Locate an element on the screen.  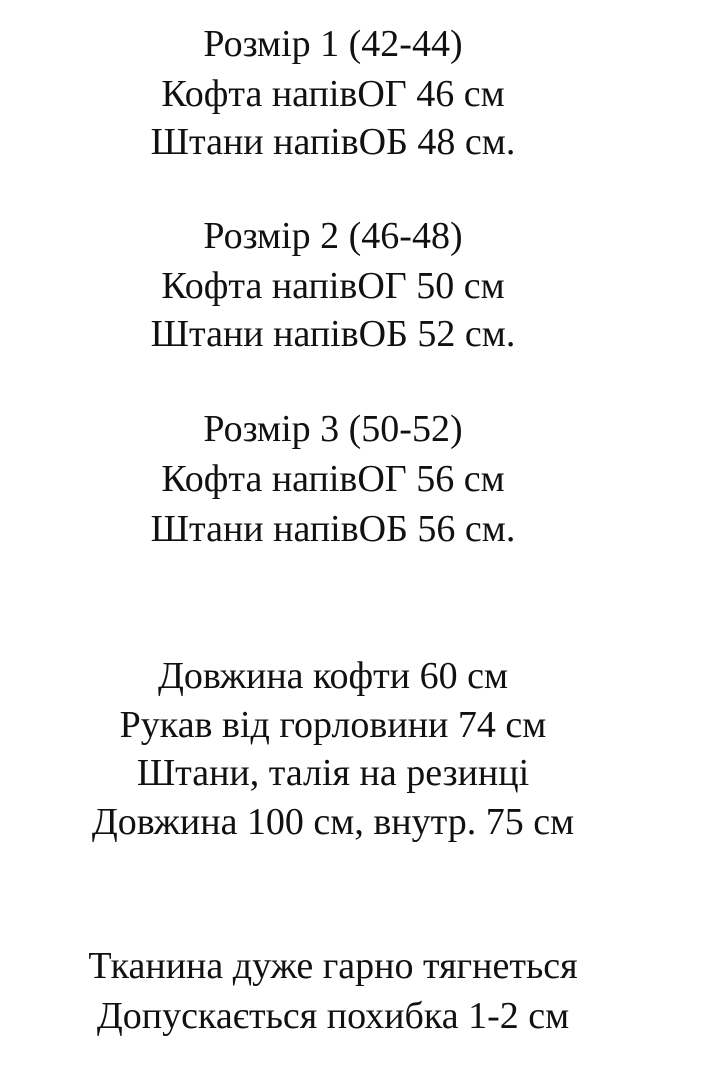
size-2-title: Розмір 2 (46-48) is located at coordinates (333, 236).